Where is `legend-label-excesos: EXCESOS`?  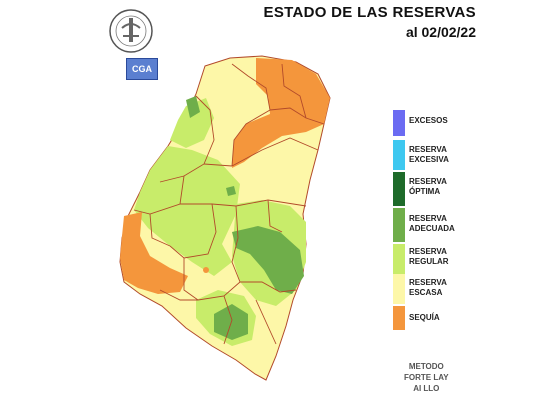
legend-label-excesos: EXCESOS is located at coordinates (428, 120).